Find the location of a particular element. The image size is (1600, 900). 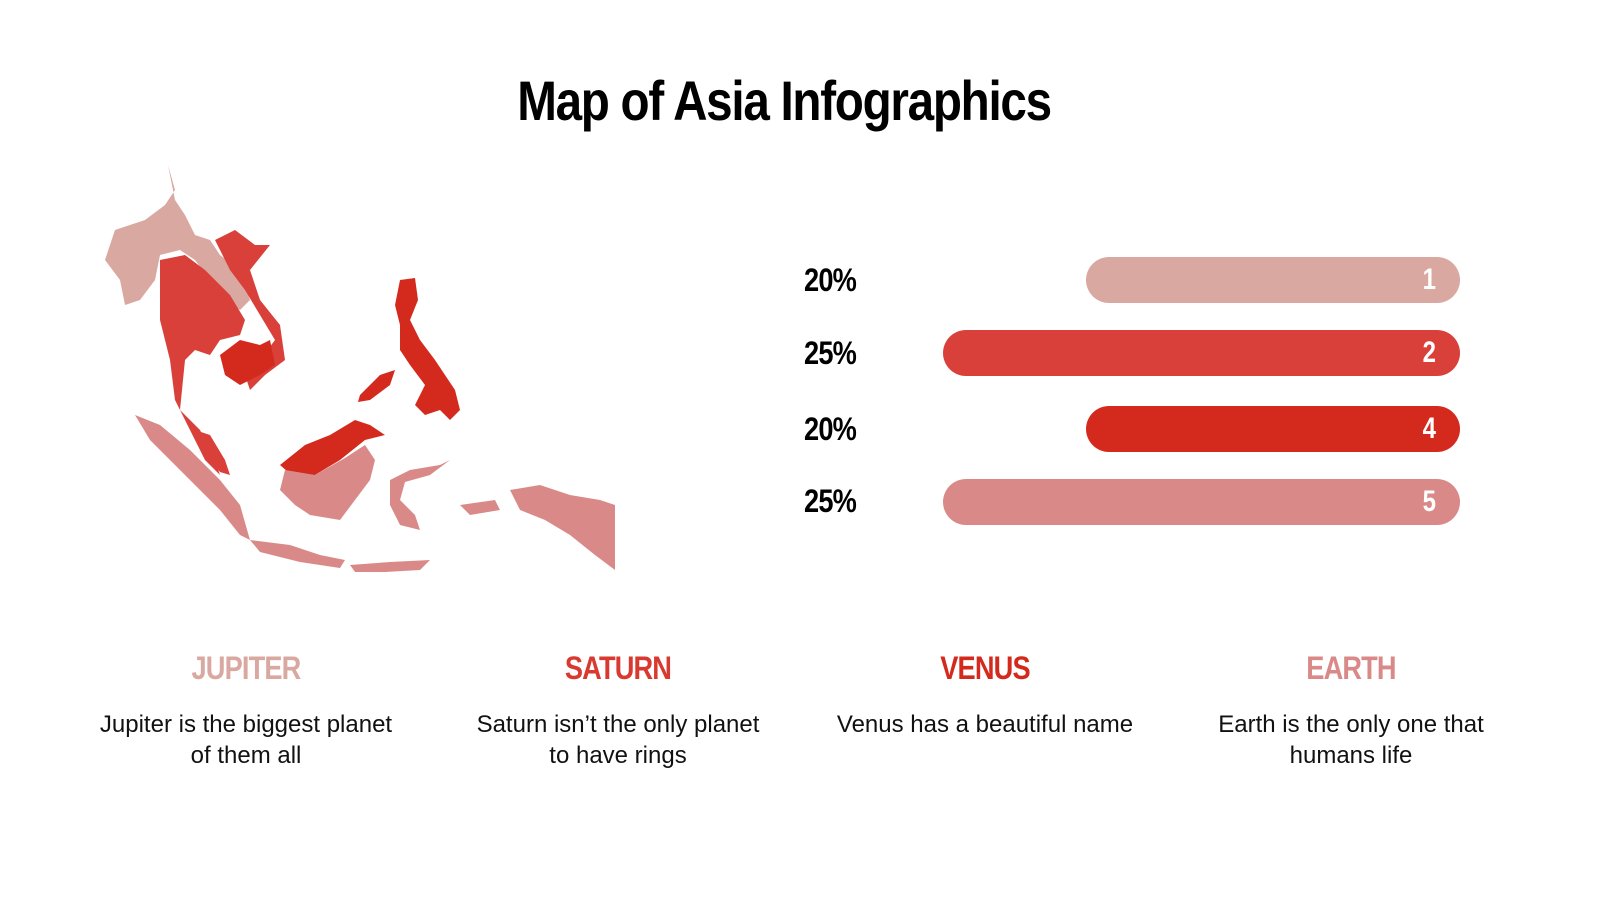

map-region-cambodia is located at coordinates (247, 362).